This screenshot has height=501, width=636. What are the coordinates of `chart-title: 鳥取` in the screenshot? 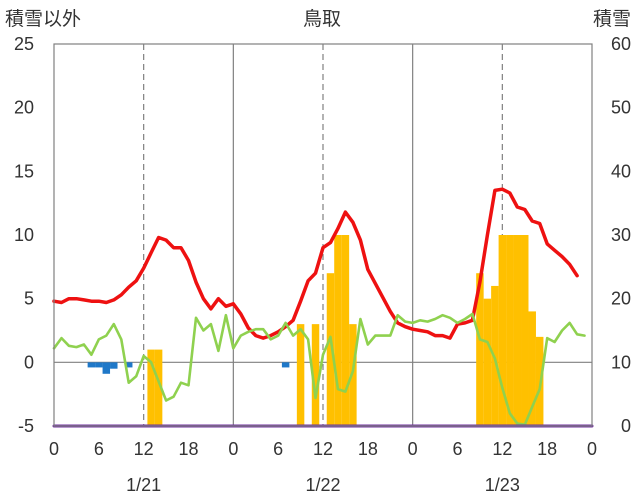 It's located at (322, 19).